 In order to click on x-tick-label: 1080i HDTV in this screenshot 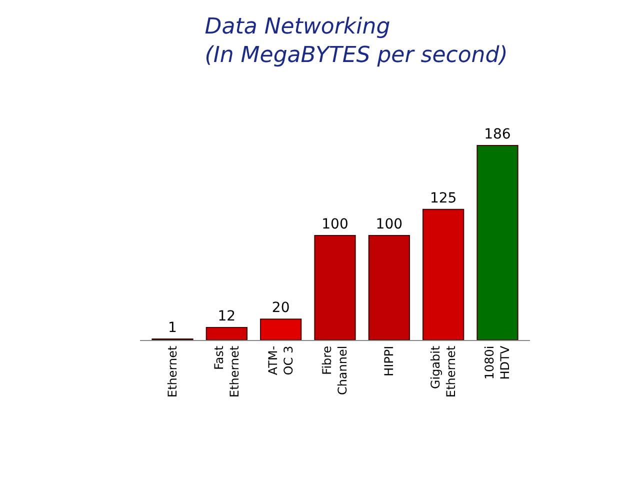, I will do `click(497, 362)`.